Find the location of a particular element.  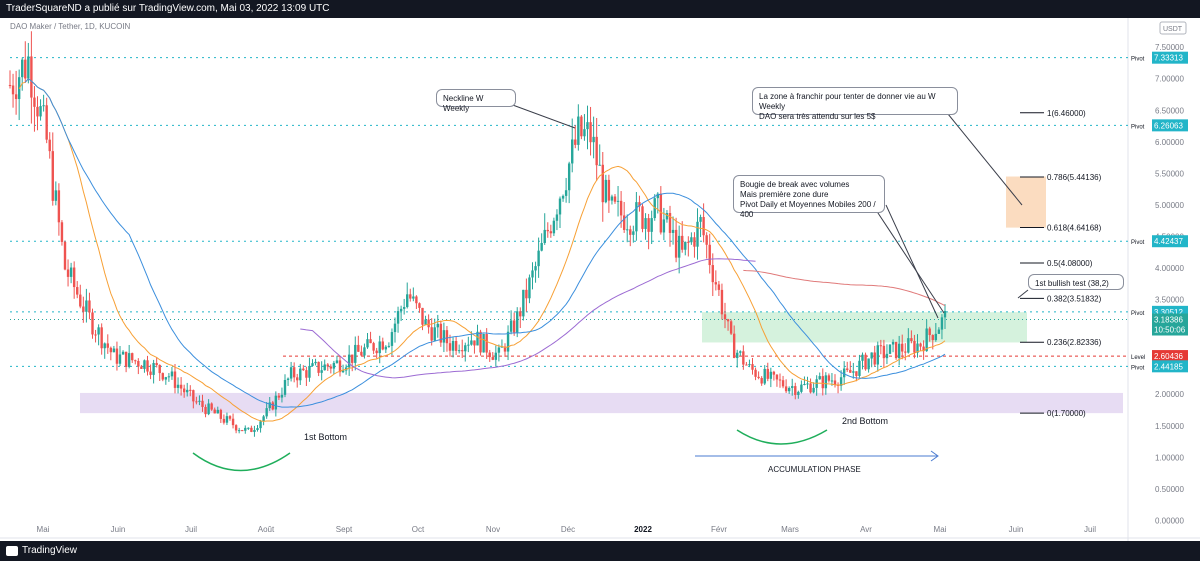

level-price-label: 7.33313 is located at coordinates (1168, 58).